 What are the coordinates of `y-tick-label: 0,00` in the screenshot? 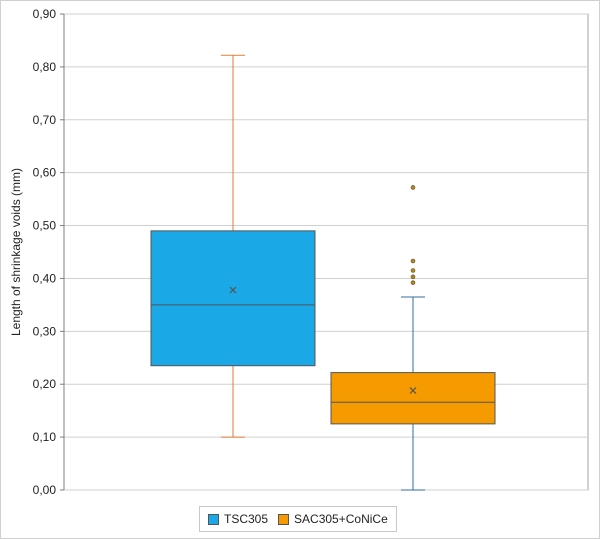 It's located at (45, 490).